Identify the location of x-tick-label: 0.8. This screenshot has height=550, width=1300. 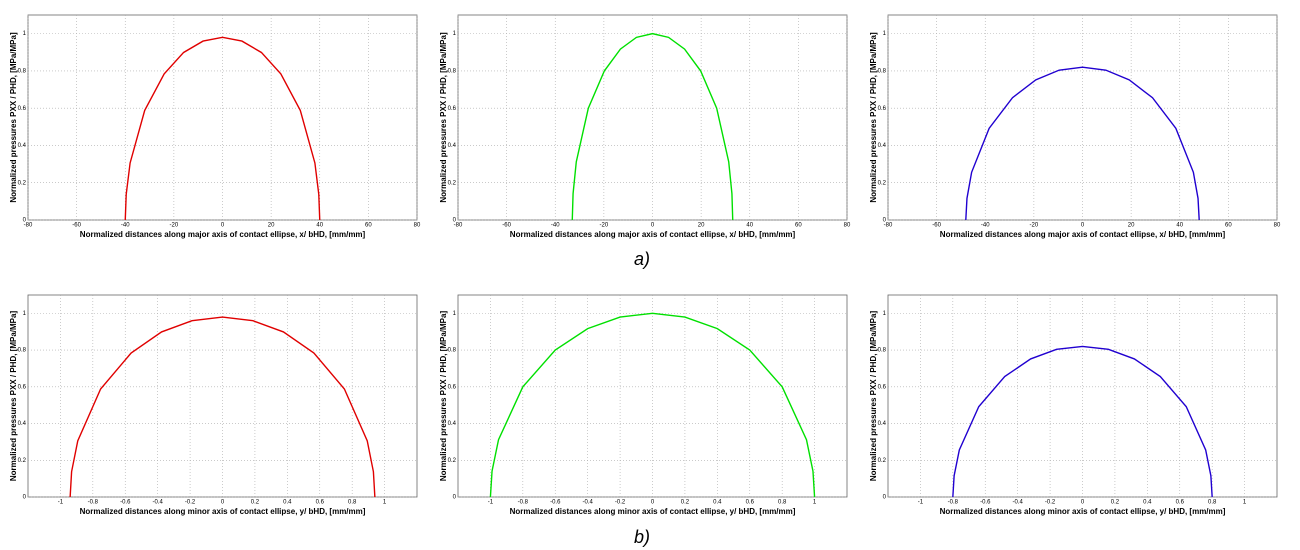
(782, 503).